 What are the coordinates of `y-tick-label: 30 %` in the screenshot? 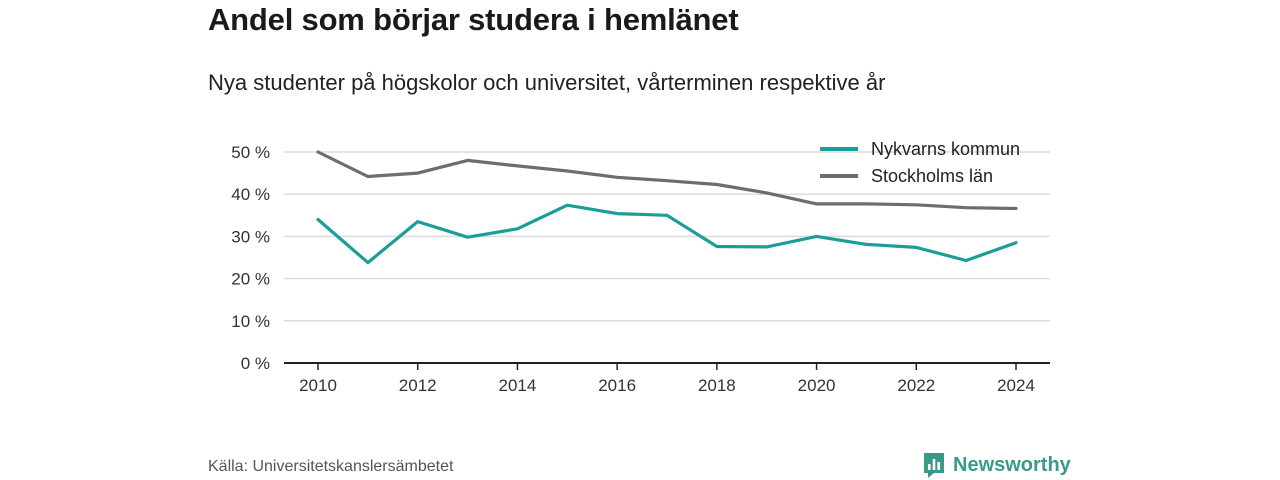 It's located at (250, 236).